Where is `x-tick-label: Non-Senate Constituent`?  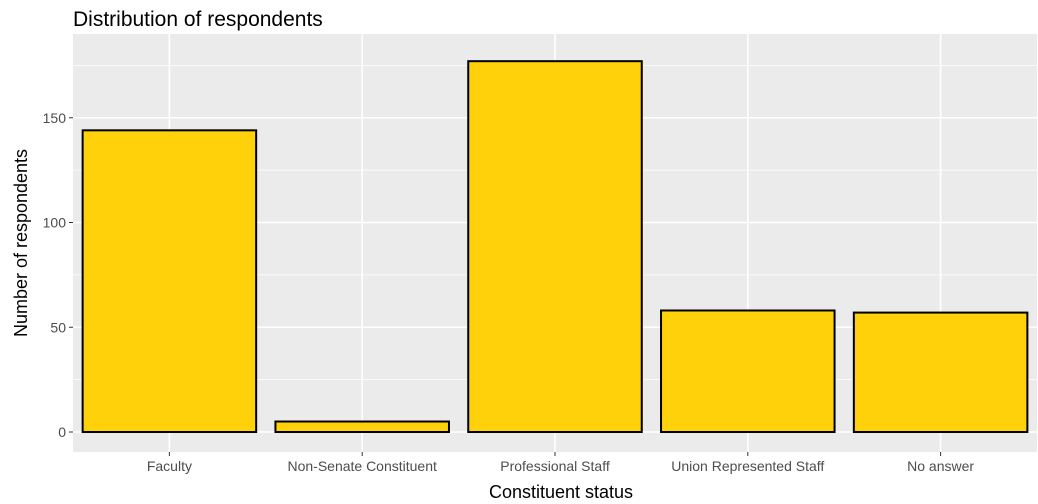 x-tick-label: Non-Senate Constituent is located at coordinates (362, 466).